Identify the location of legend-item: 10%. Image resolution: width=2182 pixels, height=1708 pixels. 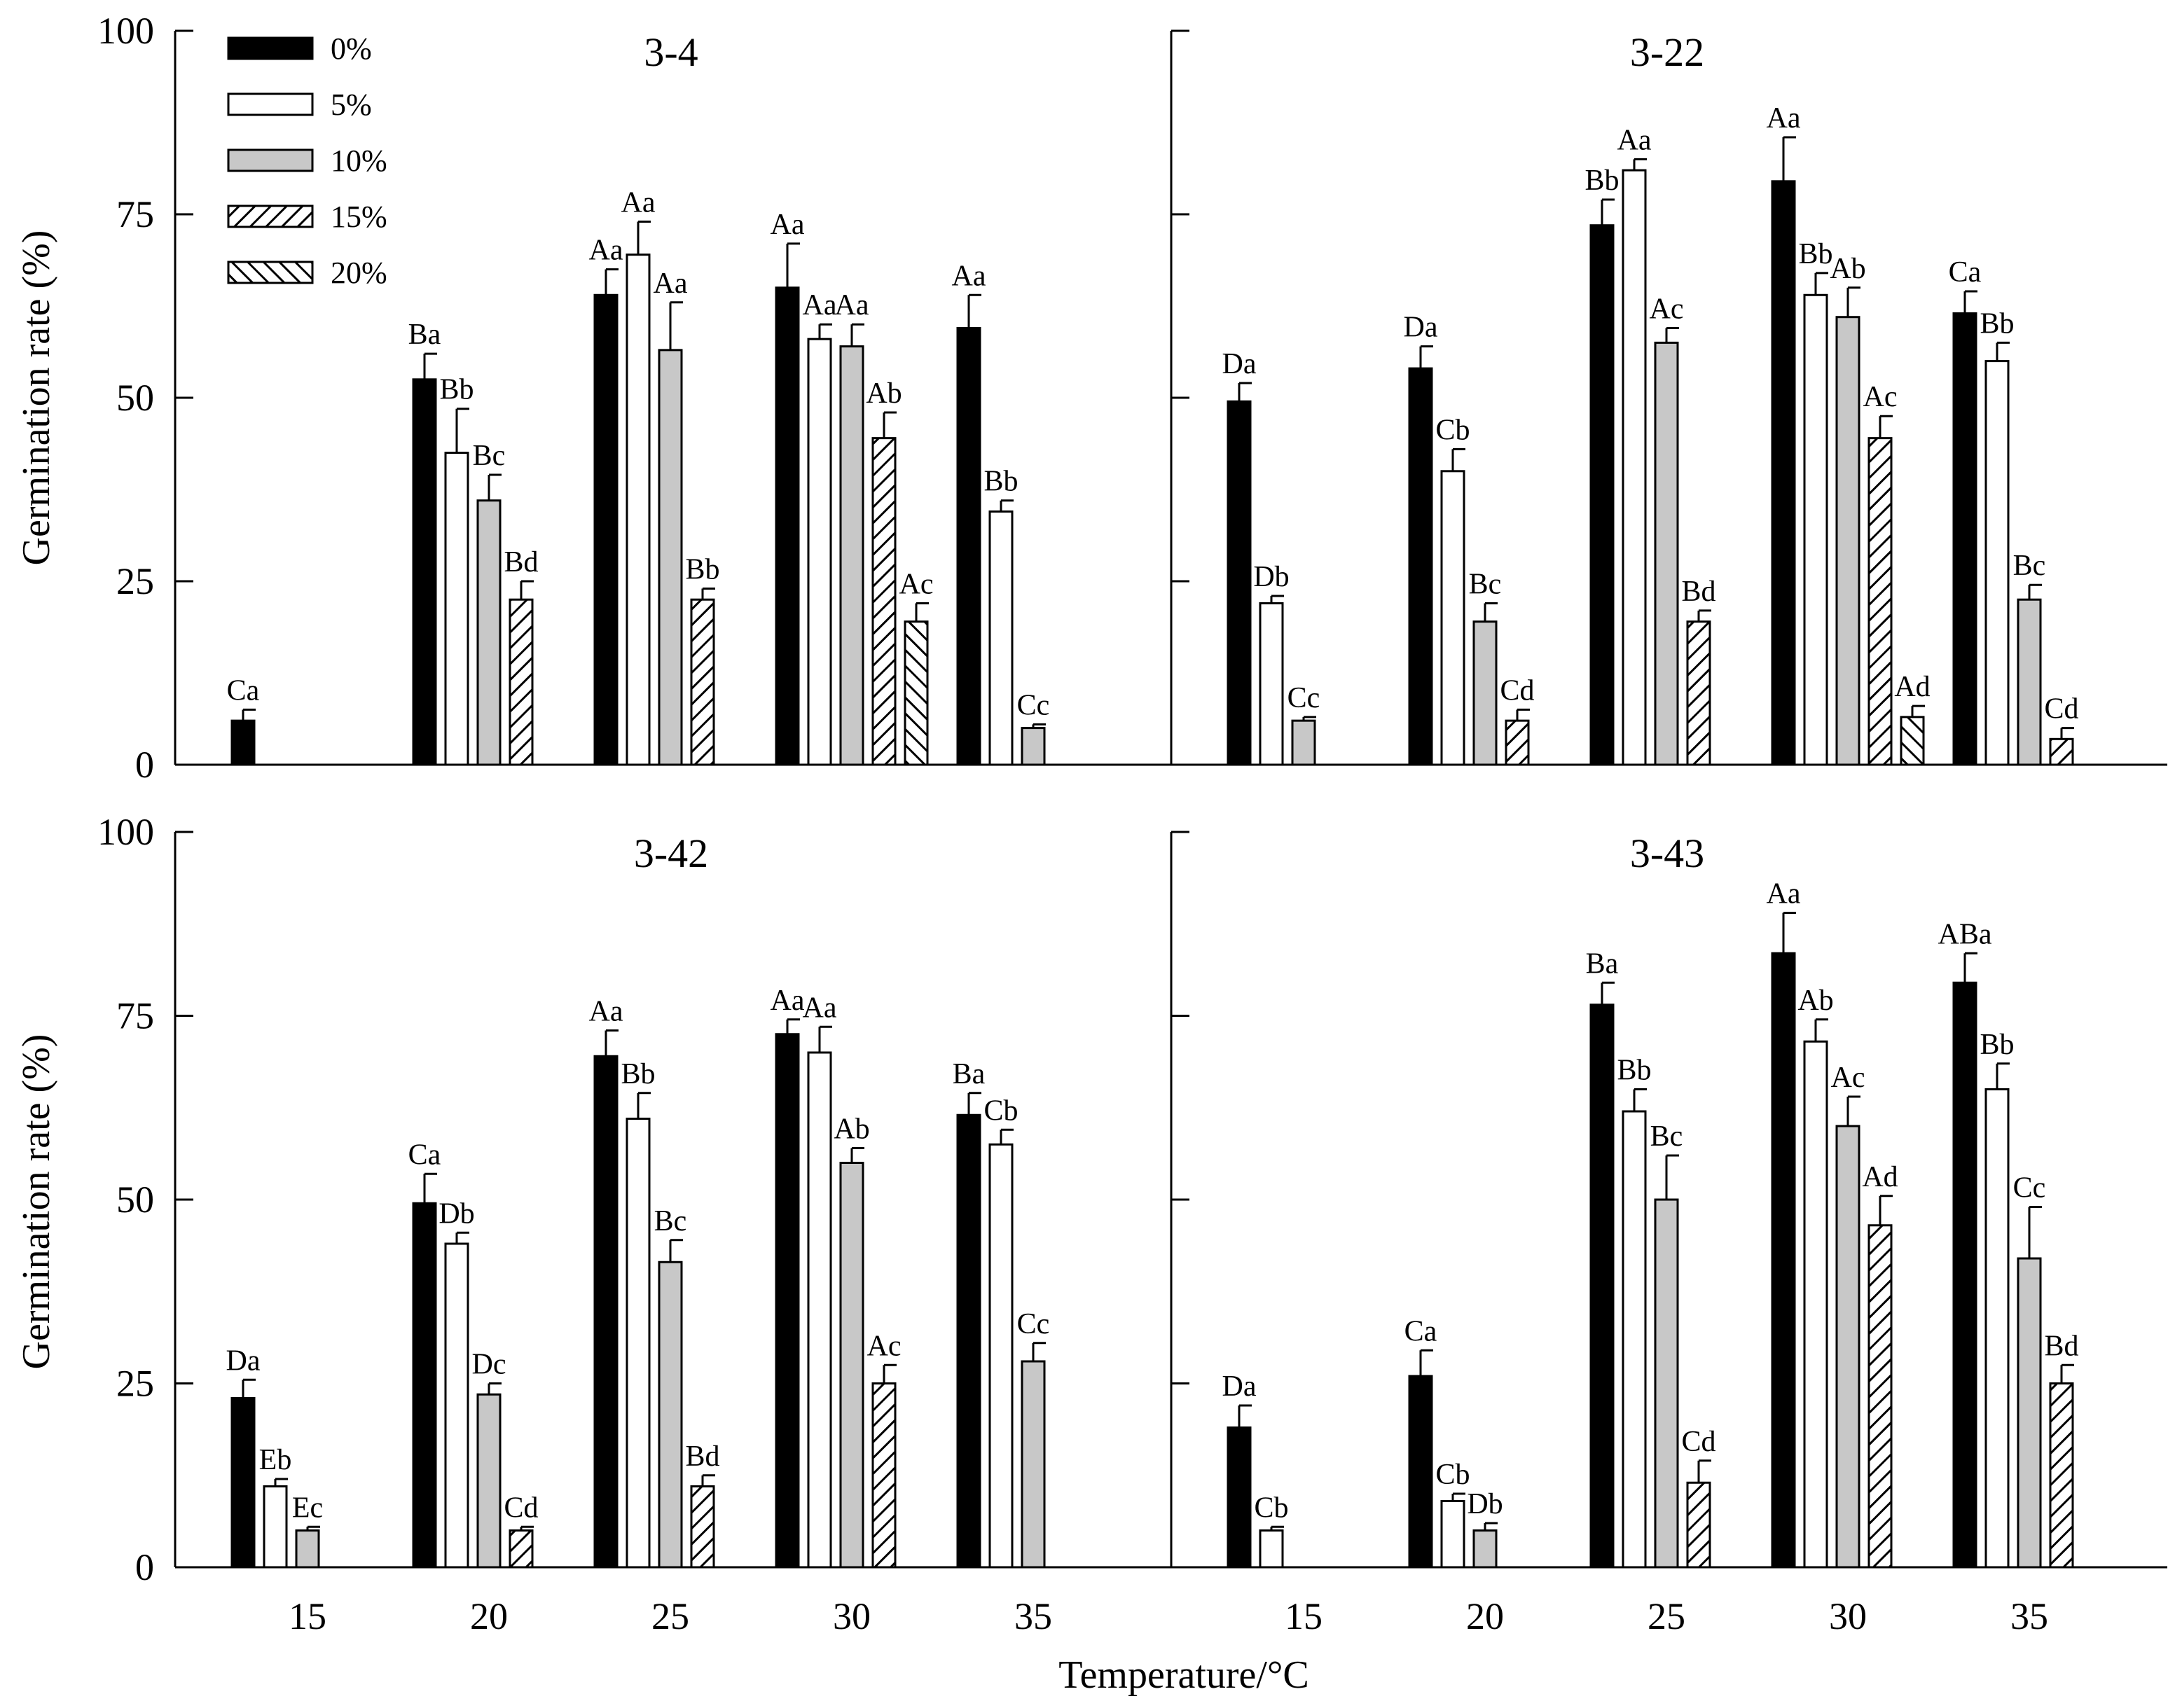
(307, 161).